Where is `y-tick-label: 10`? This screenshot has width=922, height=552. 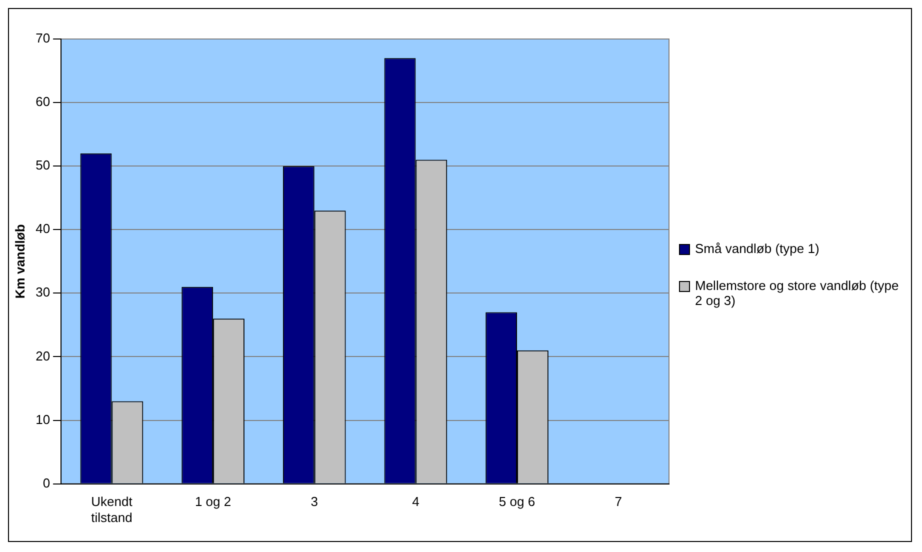
y-tick-label: 10 is located at coordinates (43, 419).